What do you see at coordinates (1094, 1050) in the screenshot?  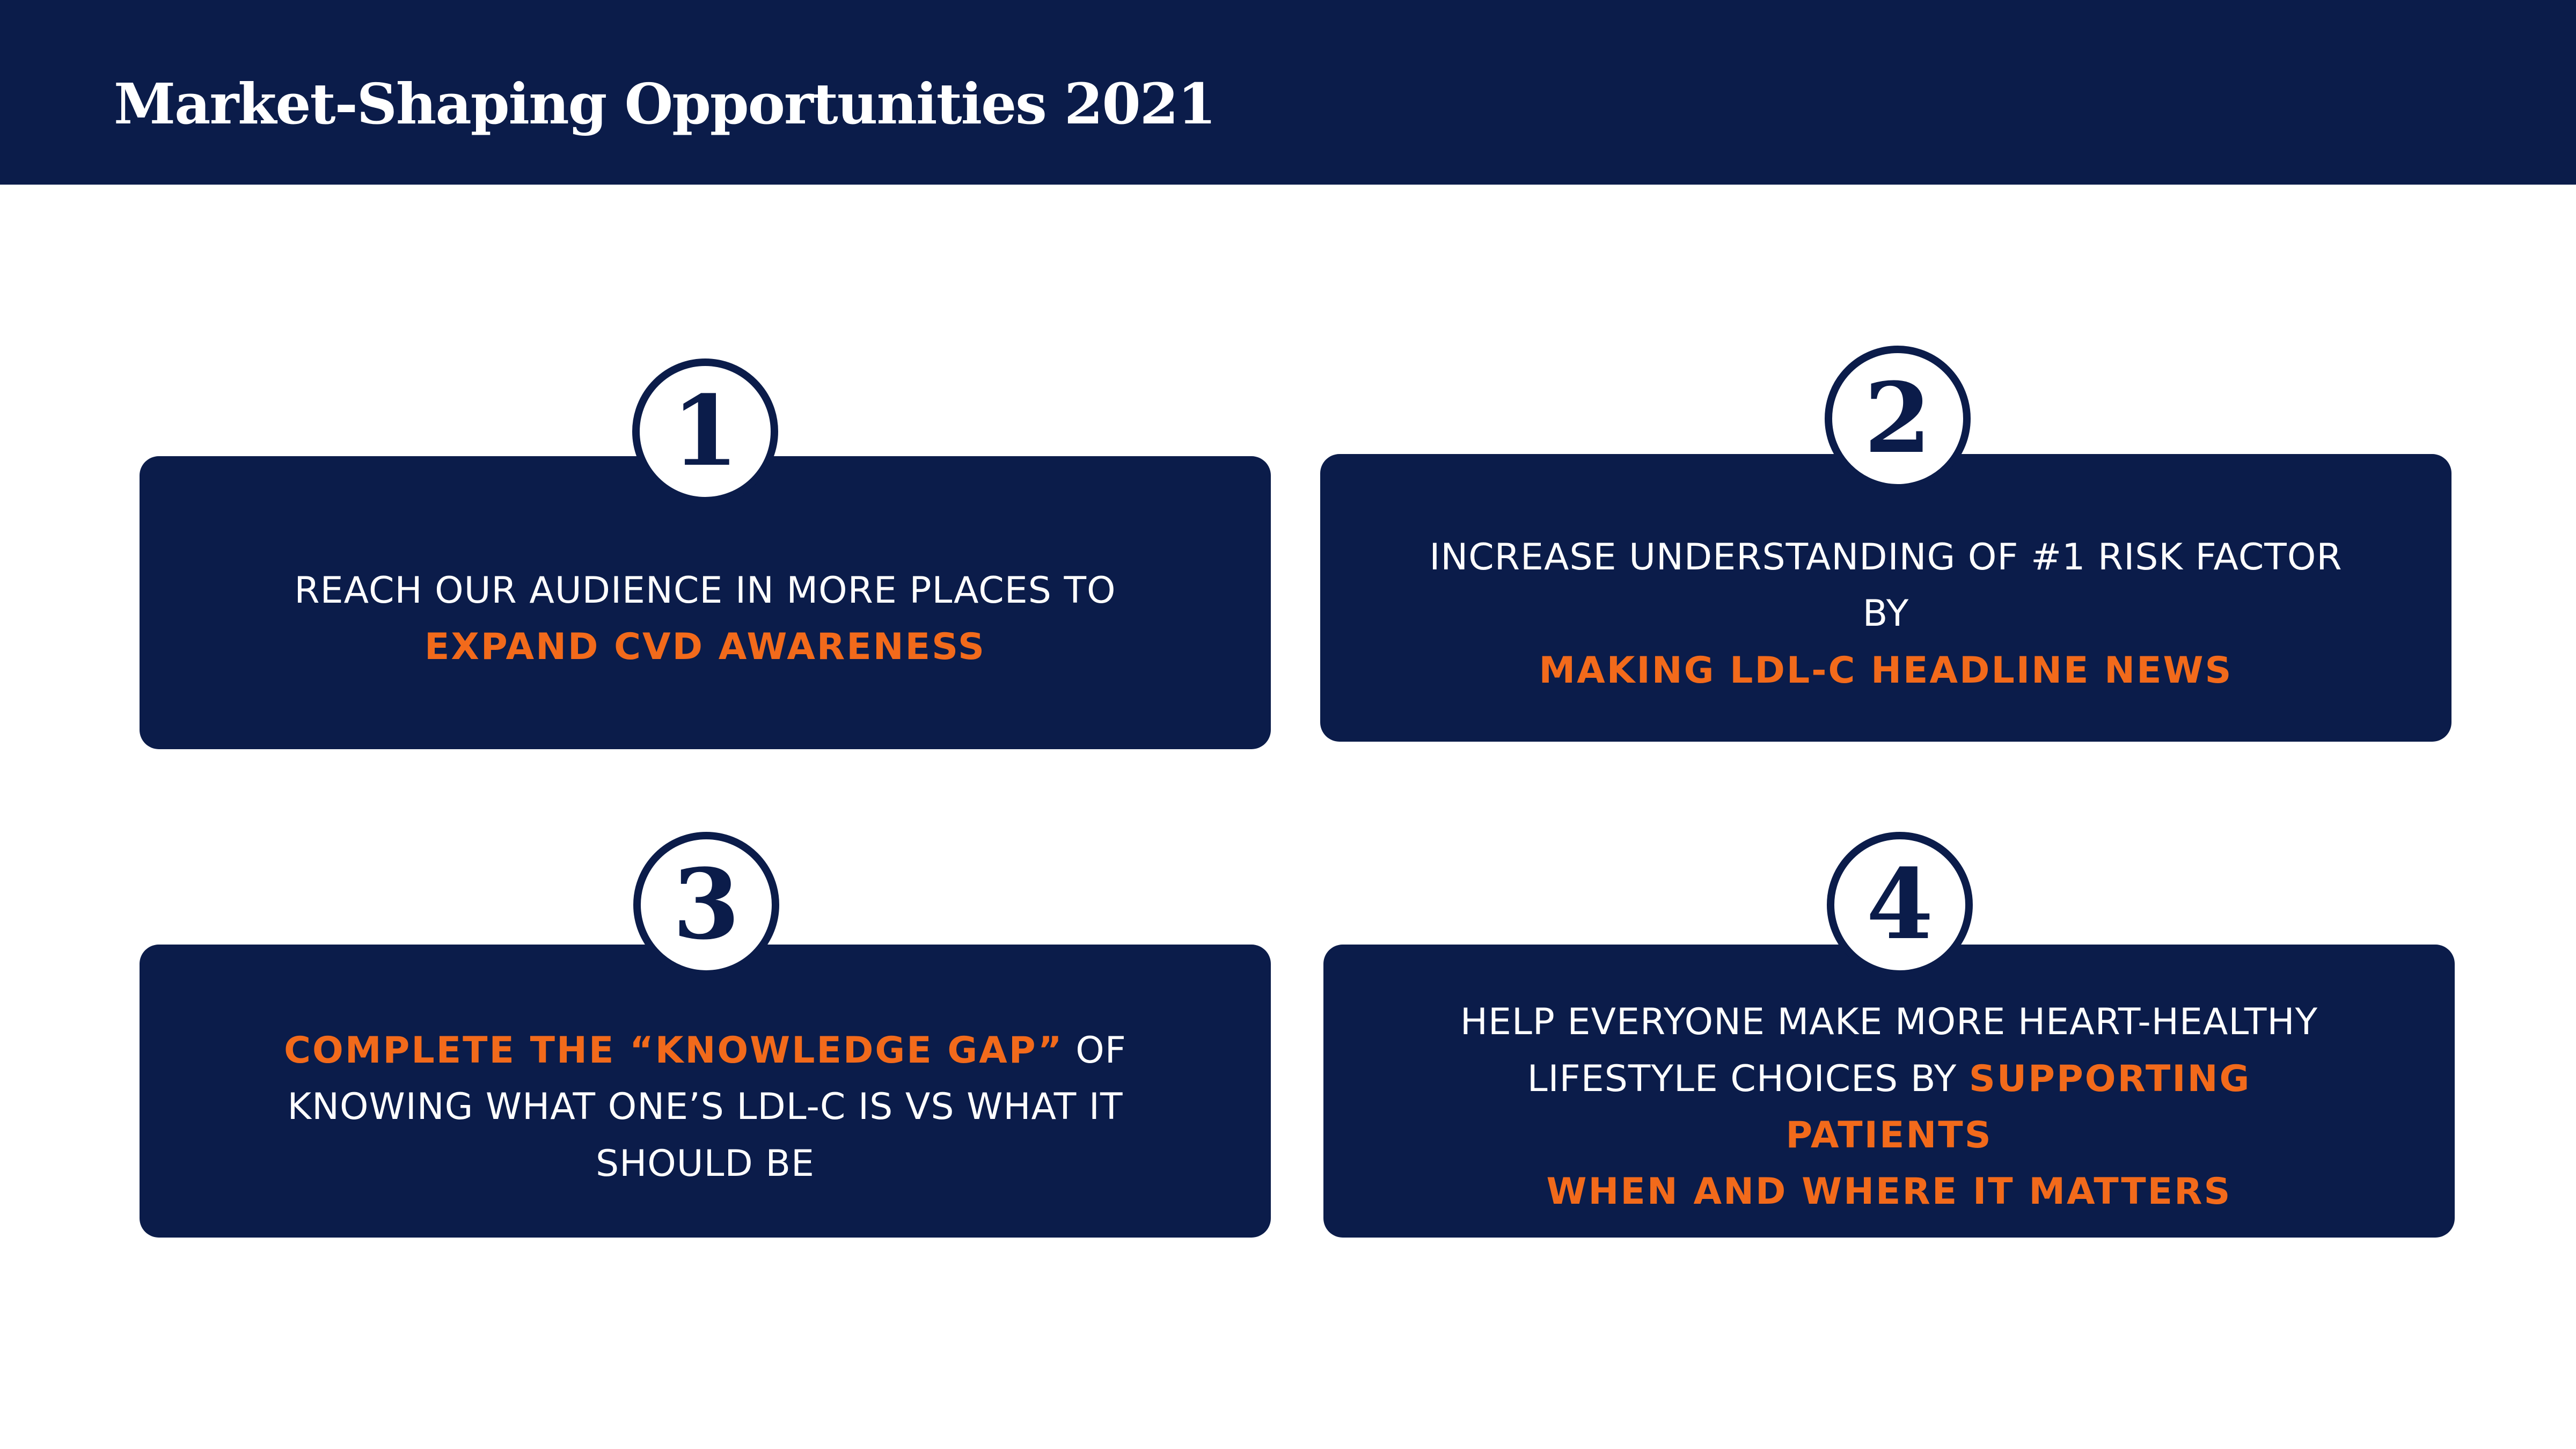 I see `card-body-text: OF` at bounding box center [1094, 1050].